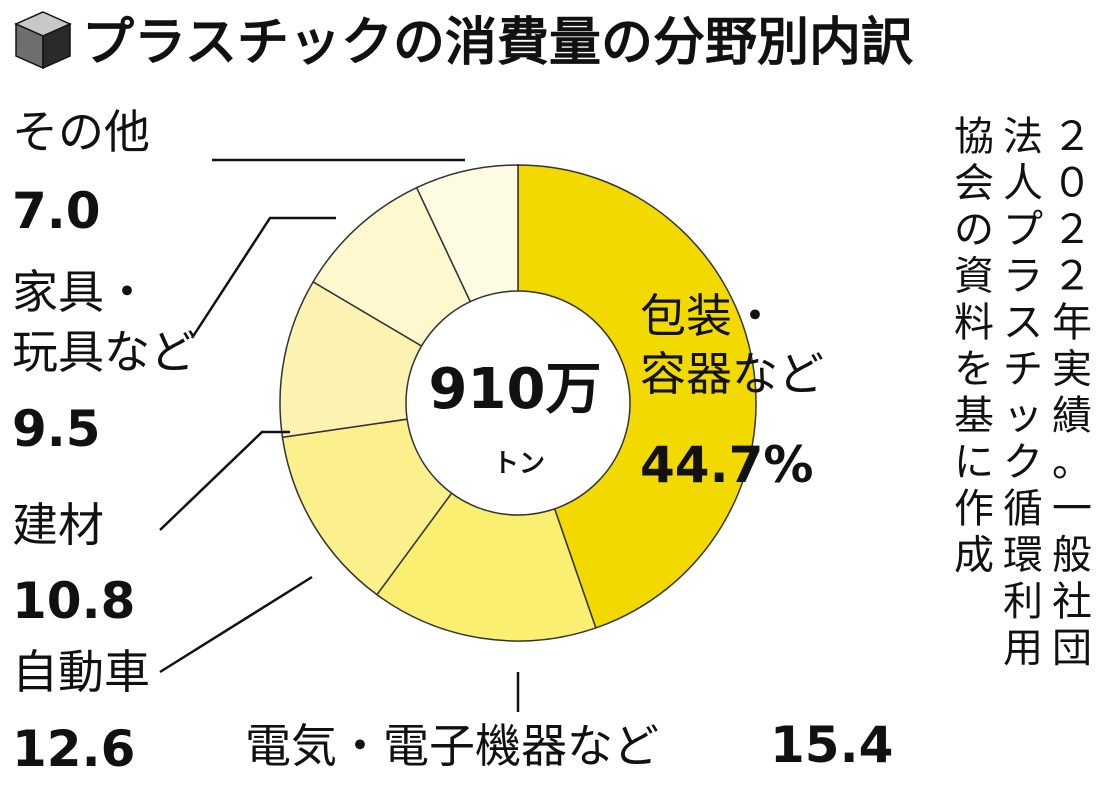 Image resolution: width=1111 pixels, height=799 pixels. I want to click on slice-label-2: 電気・電子機器など, so click(452, 746).